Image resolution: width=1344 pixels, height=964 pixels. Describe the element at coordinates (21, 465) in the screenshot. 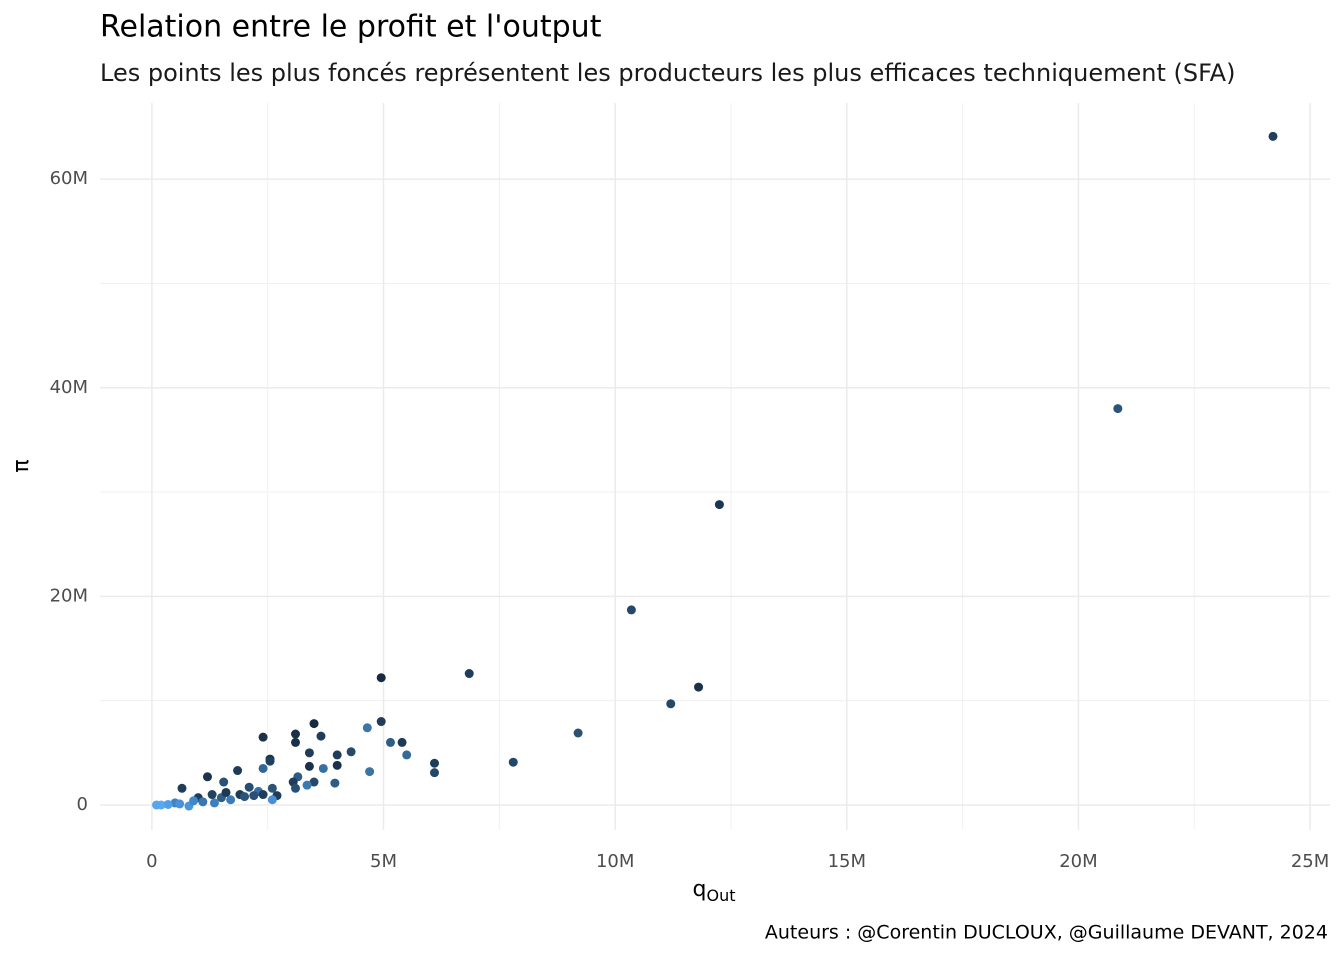

I see `y-axis-label: π` at that location.